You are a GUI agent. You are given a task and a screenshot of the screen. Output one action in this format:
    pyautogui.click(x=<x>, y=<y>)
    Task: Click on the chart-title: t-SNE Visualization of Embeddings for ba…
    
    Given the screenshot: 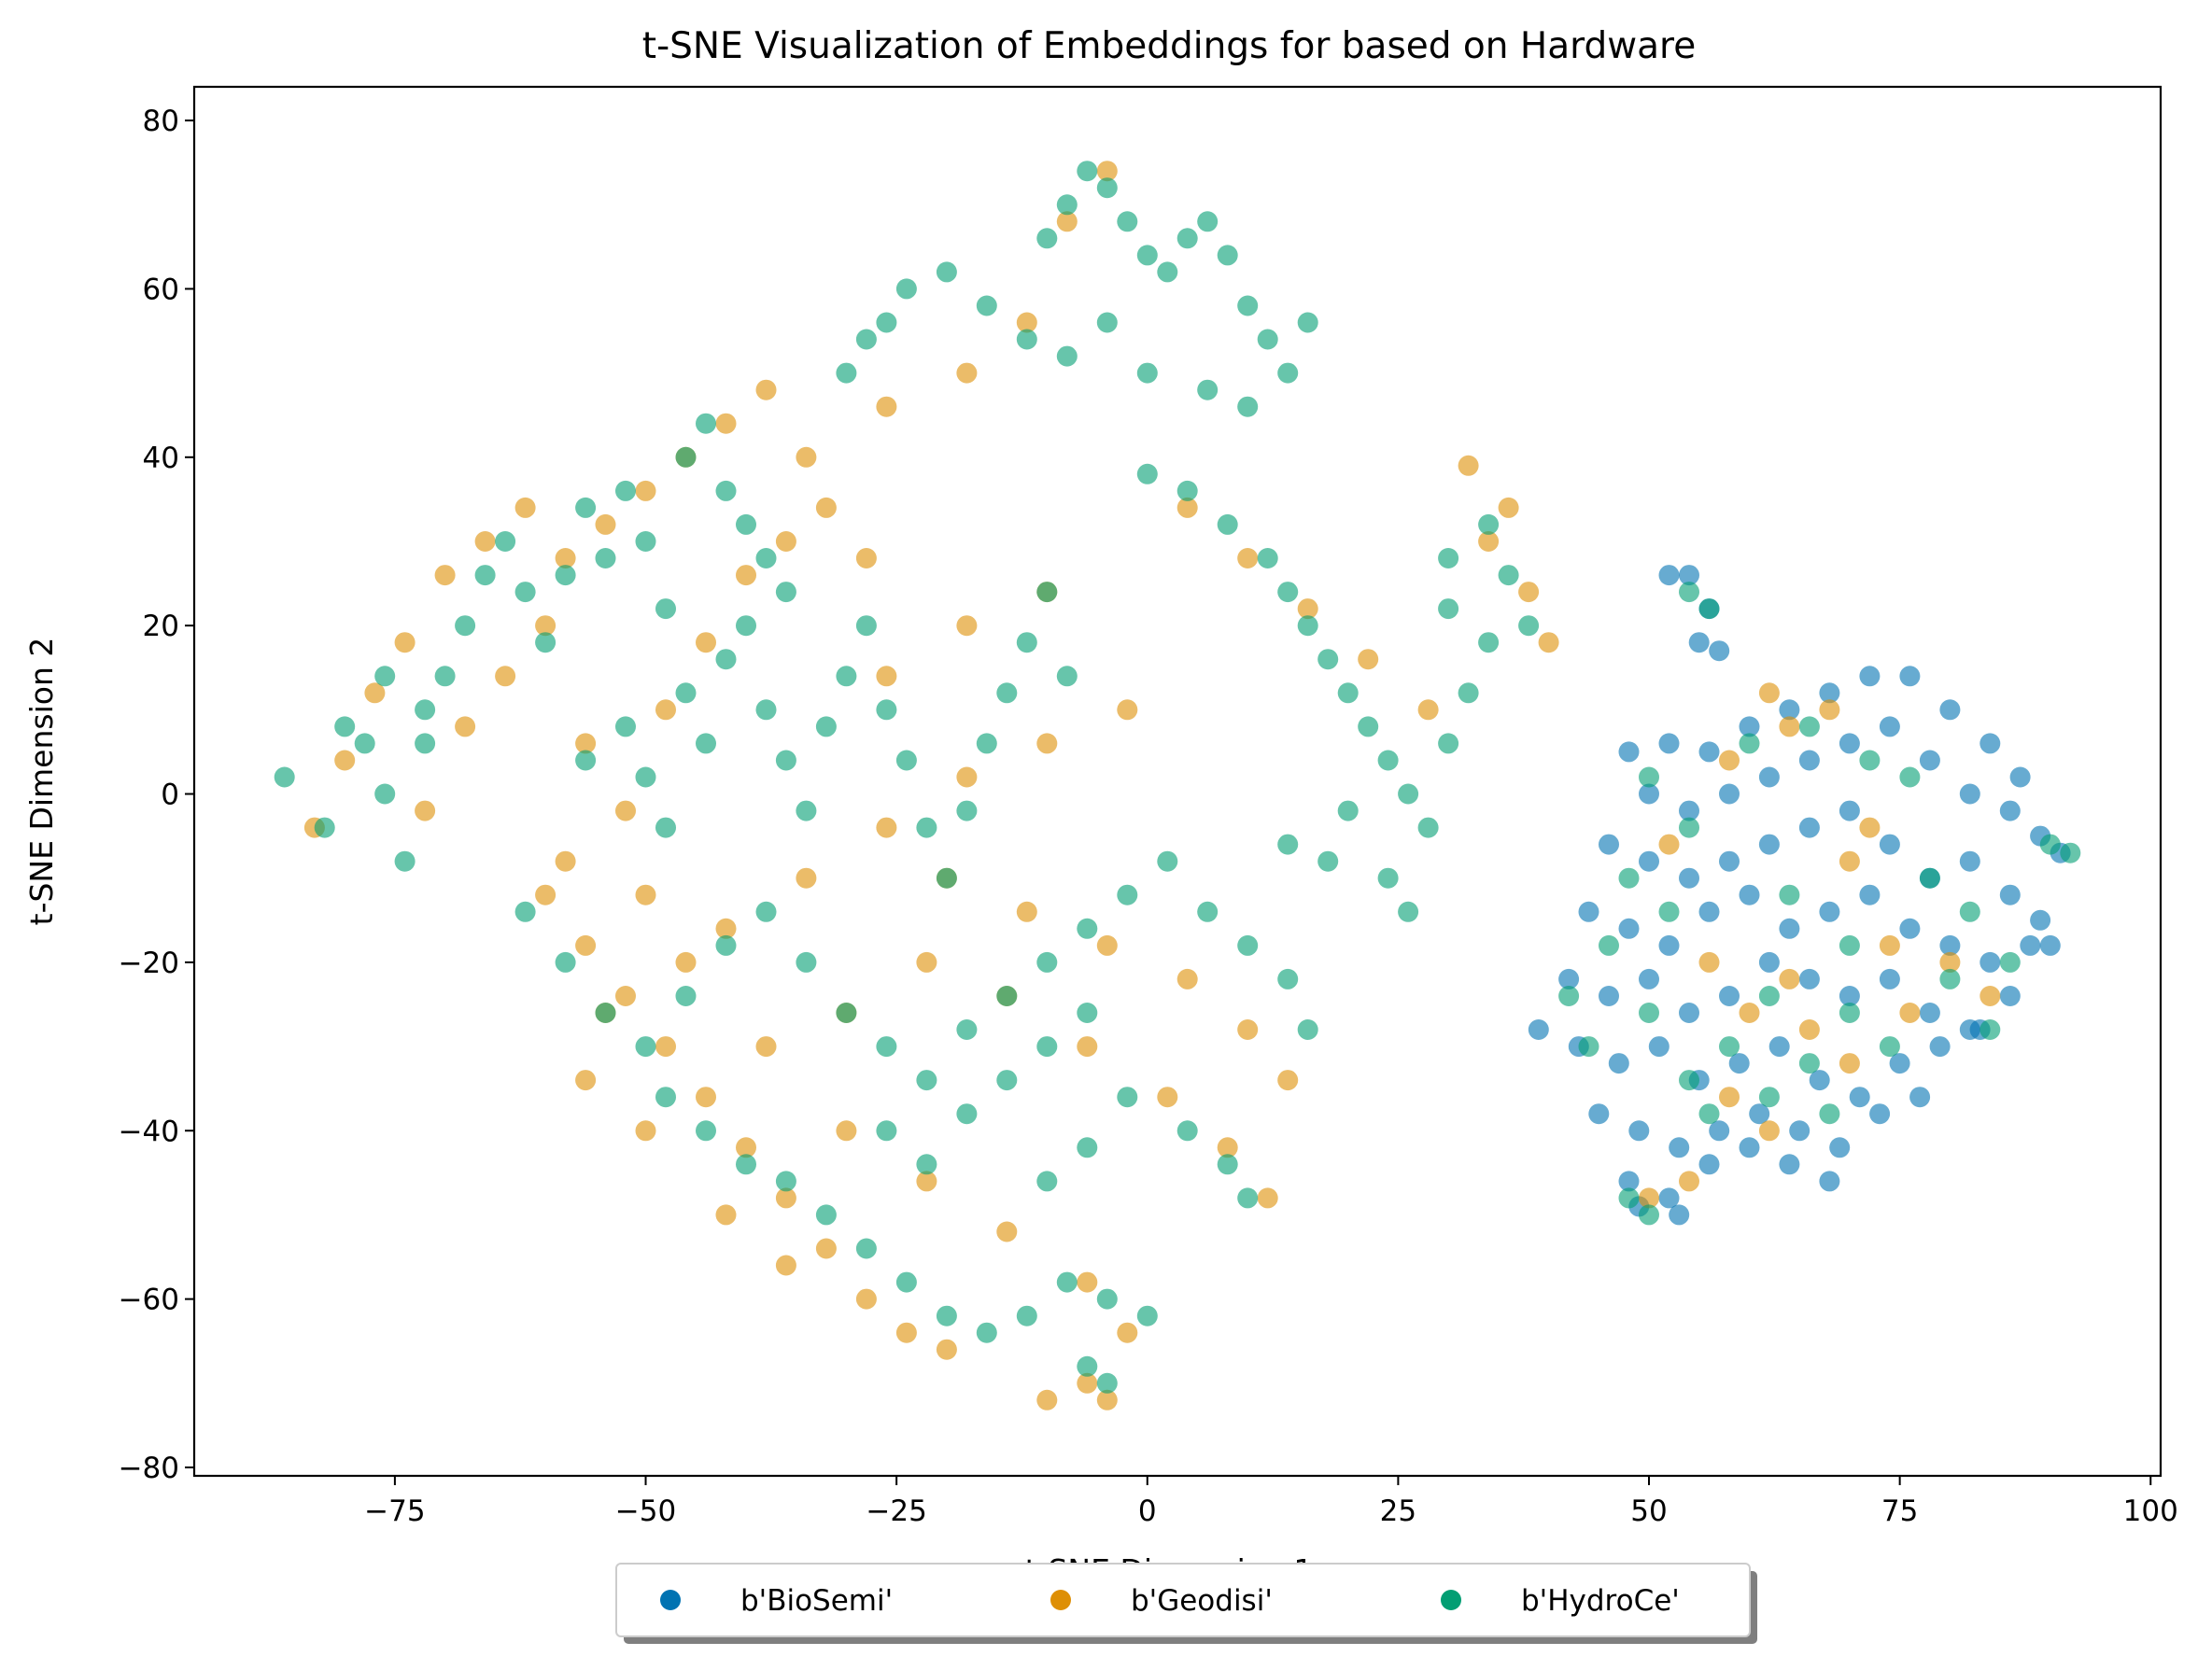 What is the action you would take?
    pyautogui.click(x=1169, y=46)
    